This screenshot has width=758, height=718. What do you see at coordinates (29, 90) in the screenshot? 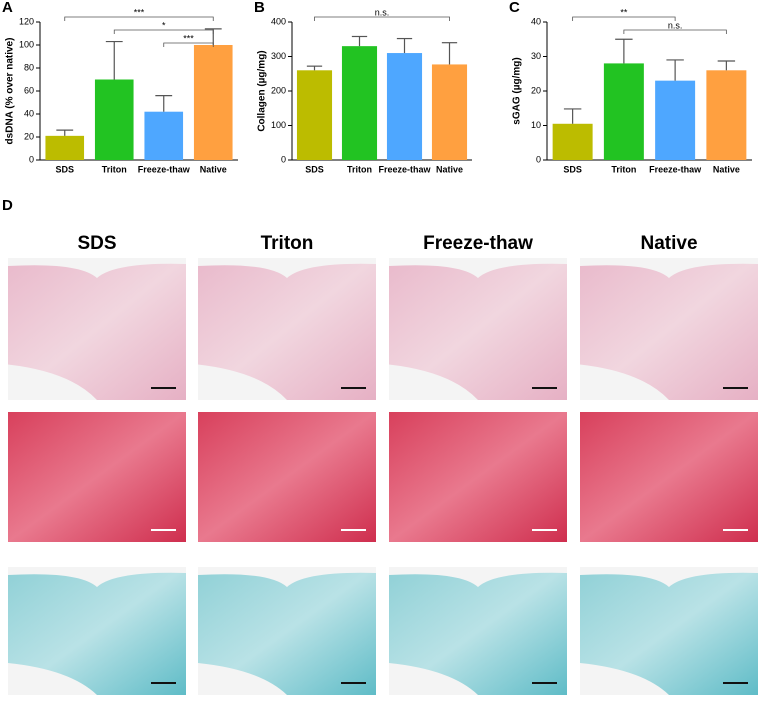
I see `y-tick-label: 60` at bounding box center [29, 90].